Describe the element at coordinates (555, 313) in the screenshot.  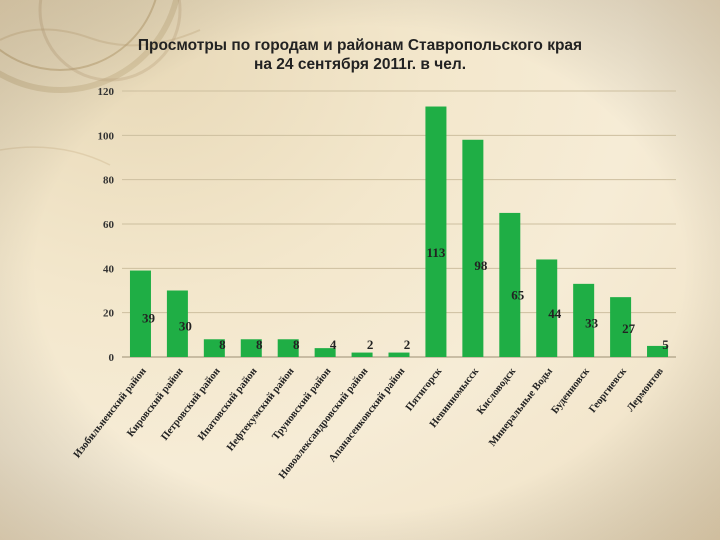
I see `data-label: 44` at that location.